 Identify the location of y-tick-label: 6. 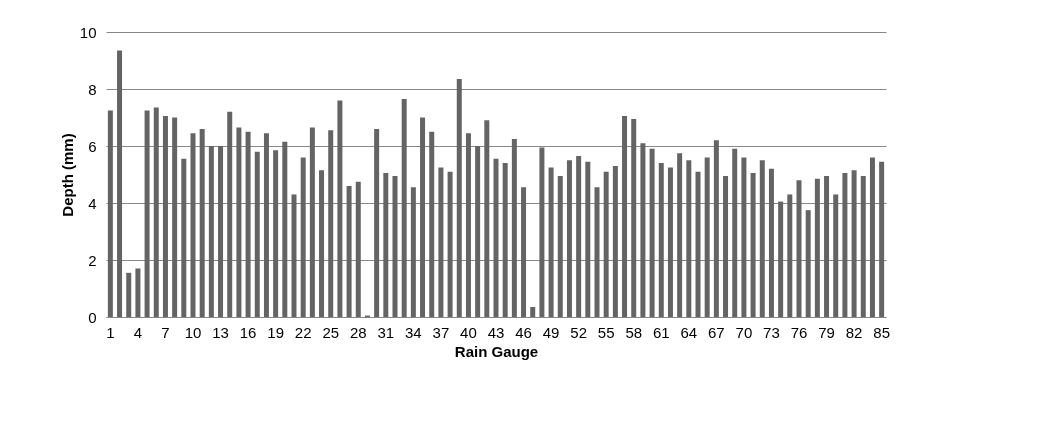
(92, 146).